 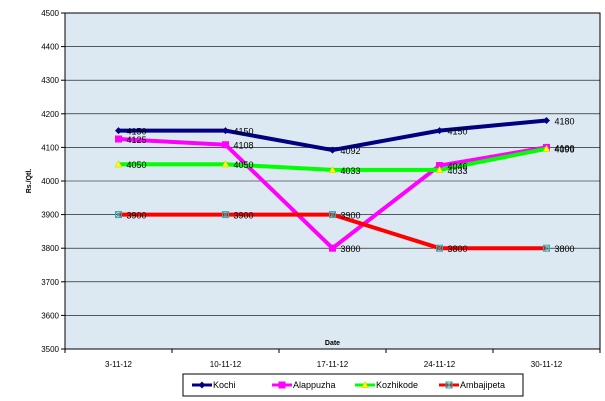 What do you see at coordinates (50, 181) in the screenshot?
I see `y-tick-label: 4000` at bounding box center [50, 181].